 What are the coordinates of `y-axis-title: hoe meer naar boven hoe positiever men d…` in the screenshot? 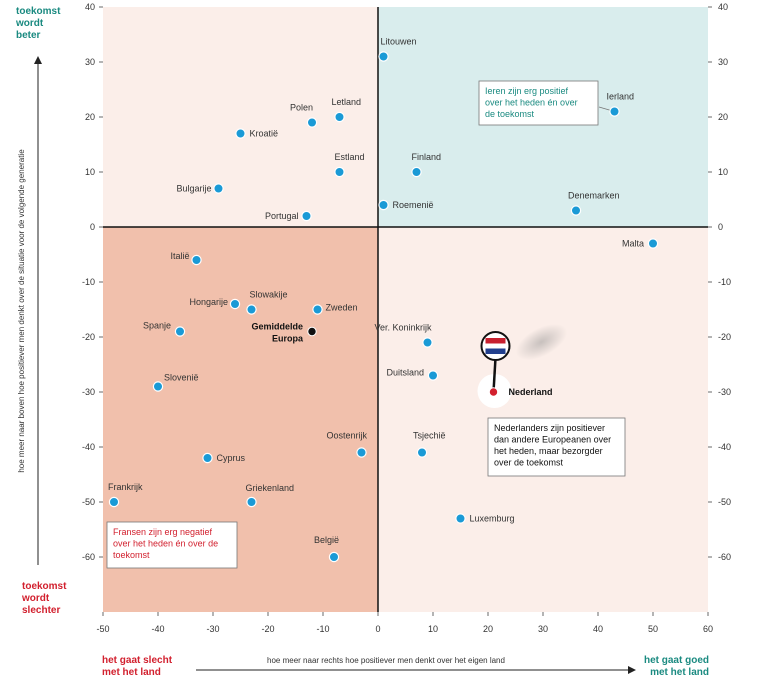 It's located at (21, 311).